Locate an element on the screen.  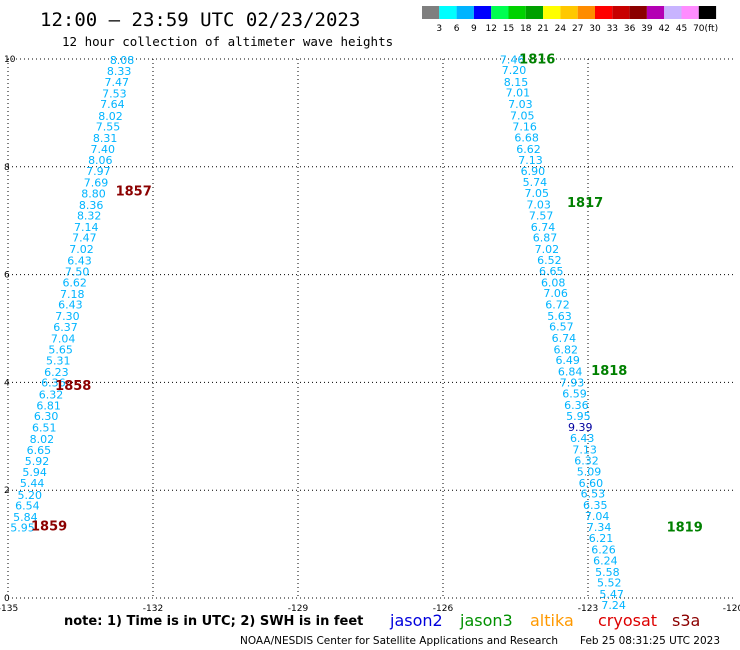
time-label: 1858 is located at coordinates (73, 386).